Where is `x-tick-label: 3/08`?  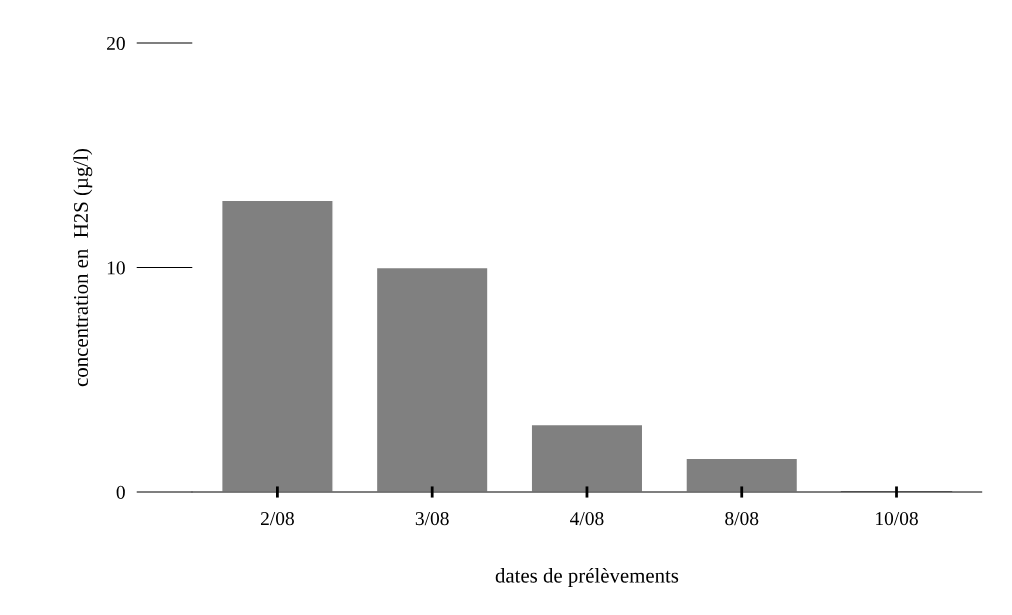 x-tick-label: 3/08 is located at coordinates (432, 519).